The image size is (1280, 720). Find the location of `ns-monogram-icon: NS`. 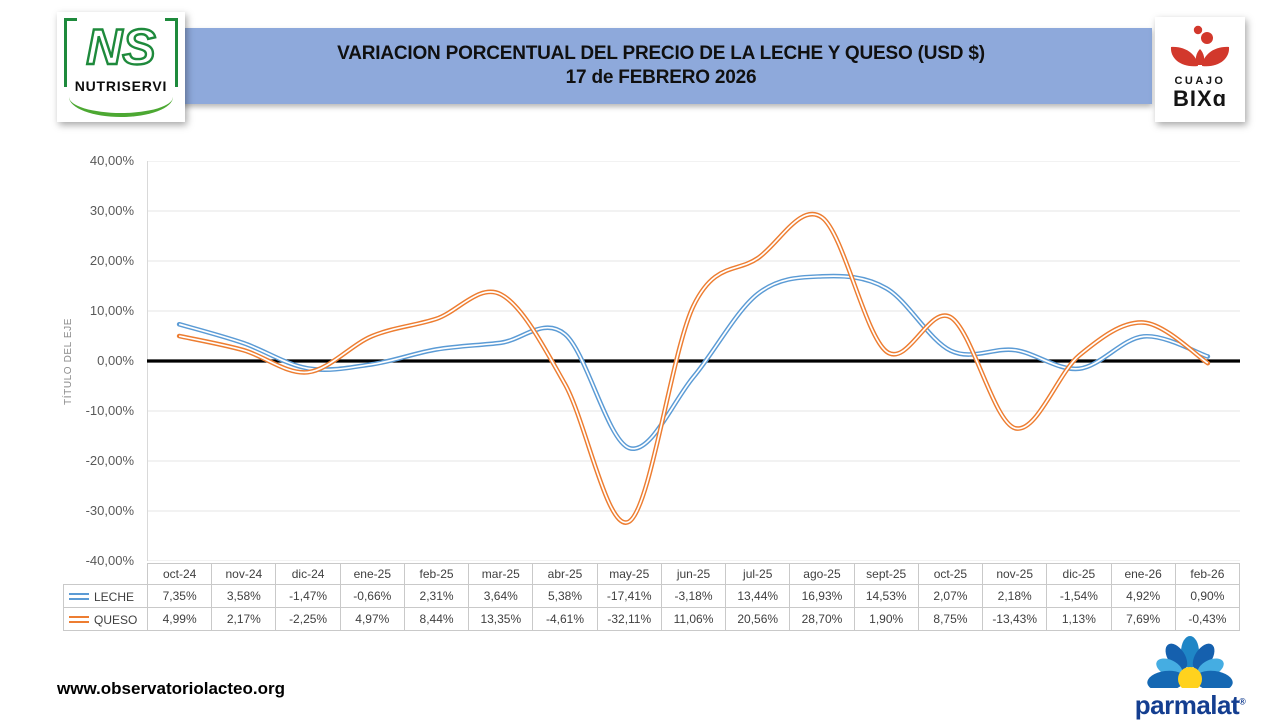

ns-monogram-icon: NS is located at coordinates (121, 47).